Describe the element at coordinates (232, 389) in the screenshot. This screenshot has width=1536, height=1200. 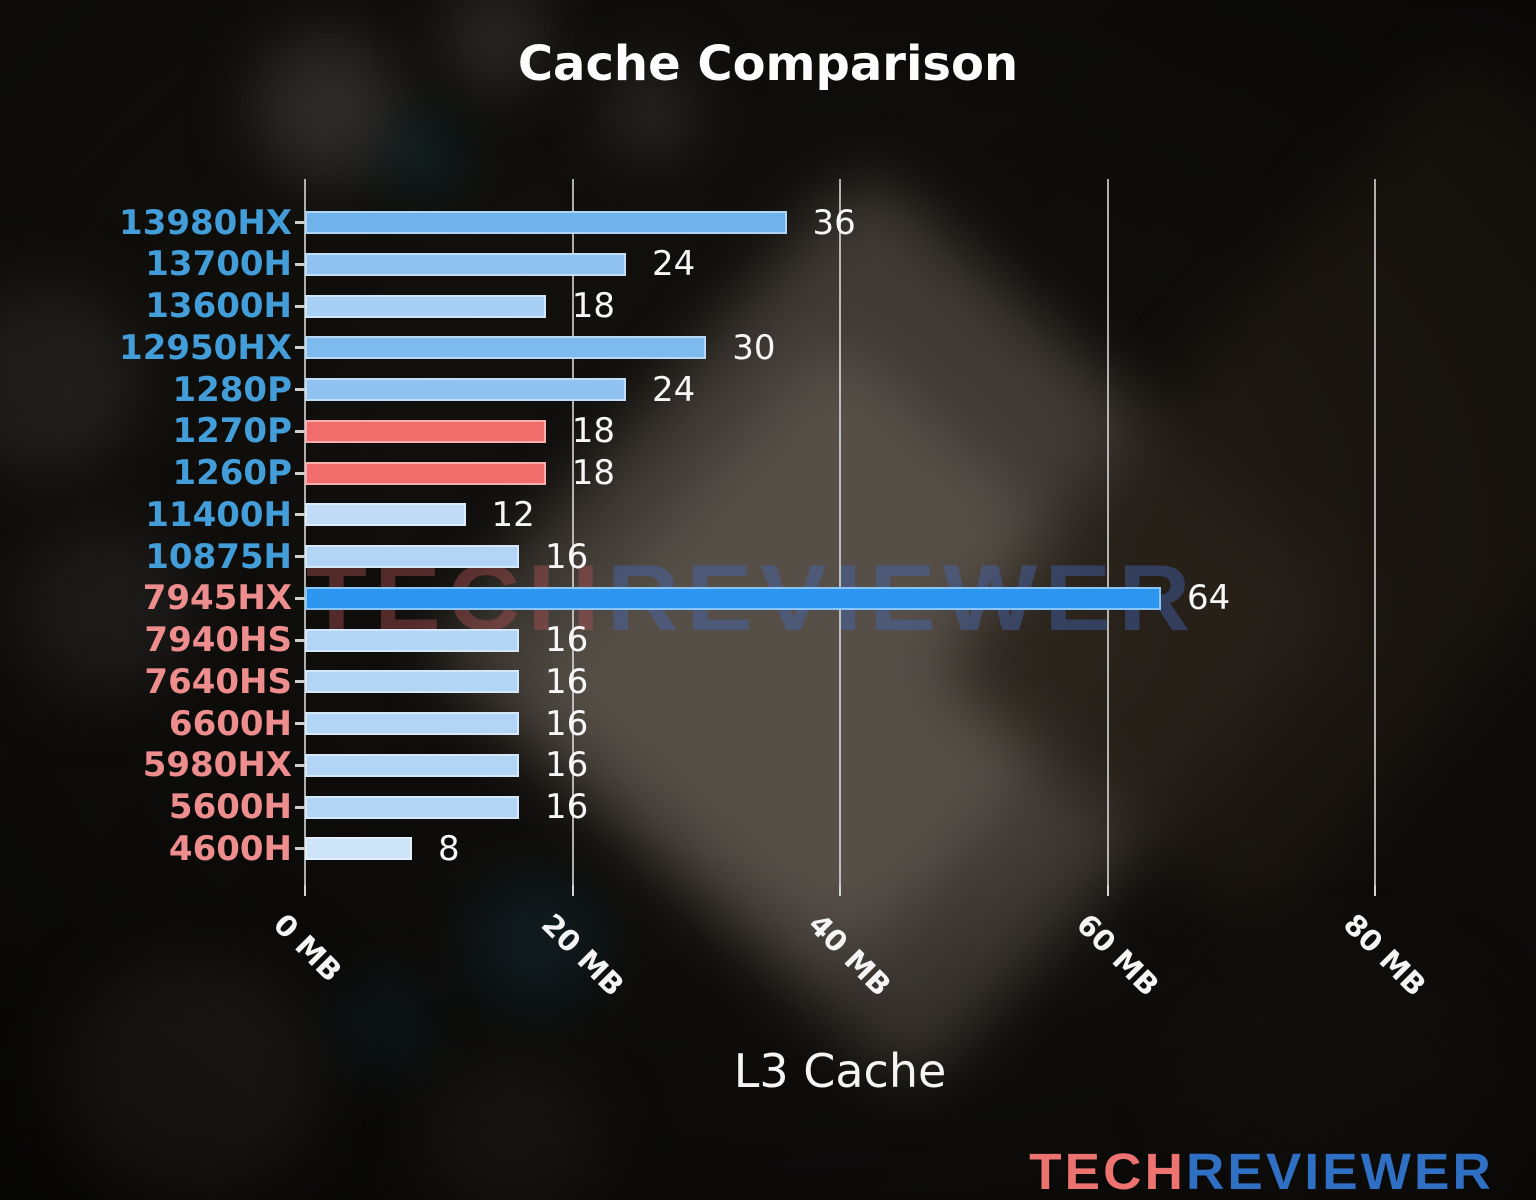
I see `category-label: 1280P` at that location.